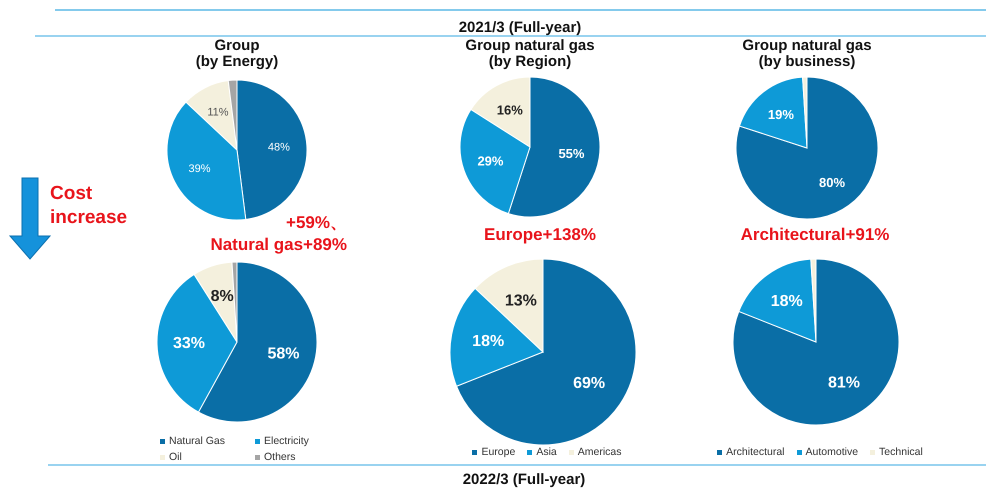  I want to click on data-label: 8%, so click(222, 296).